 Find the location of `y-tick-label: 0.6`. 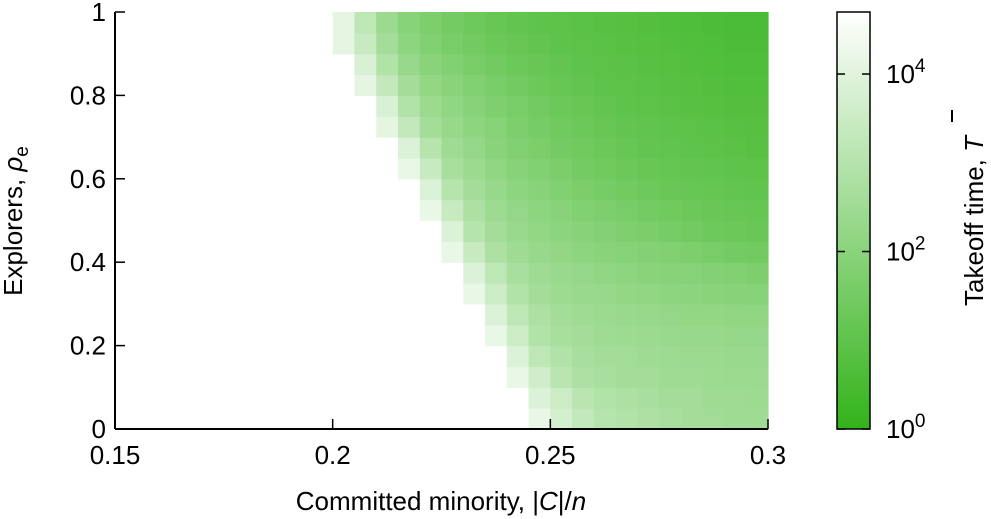

y-tick-label: 0.6 is located at coordinates (88, 179).